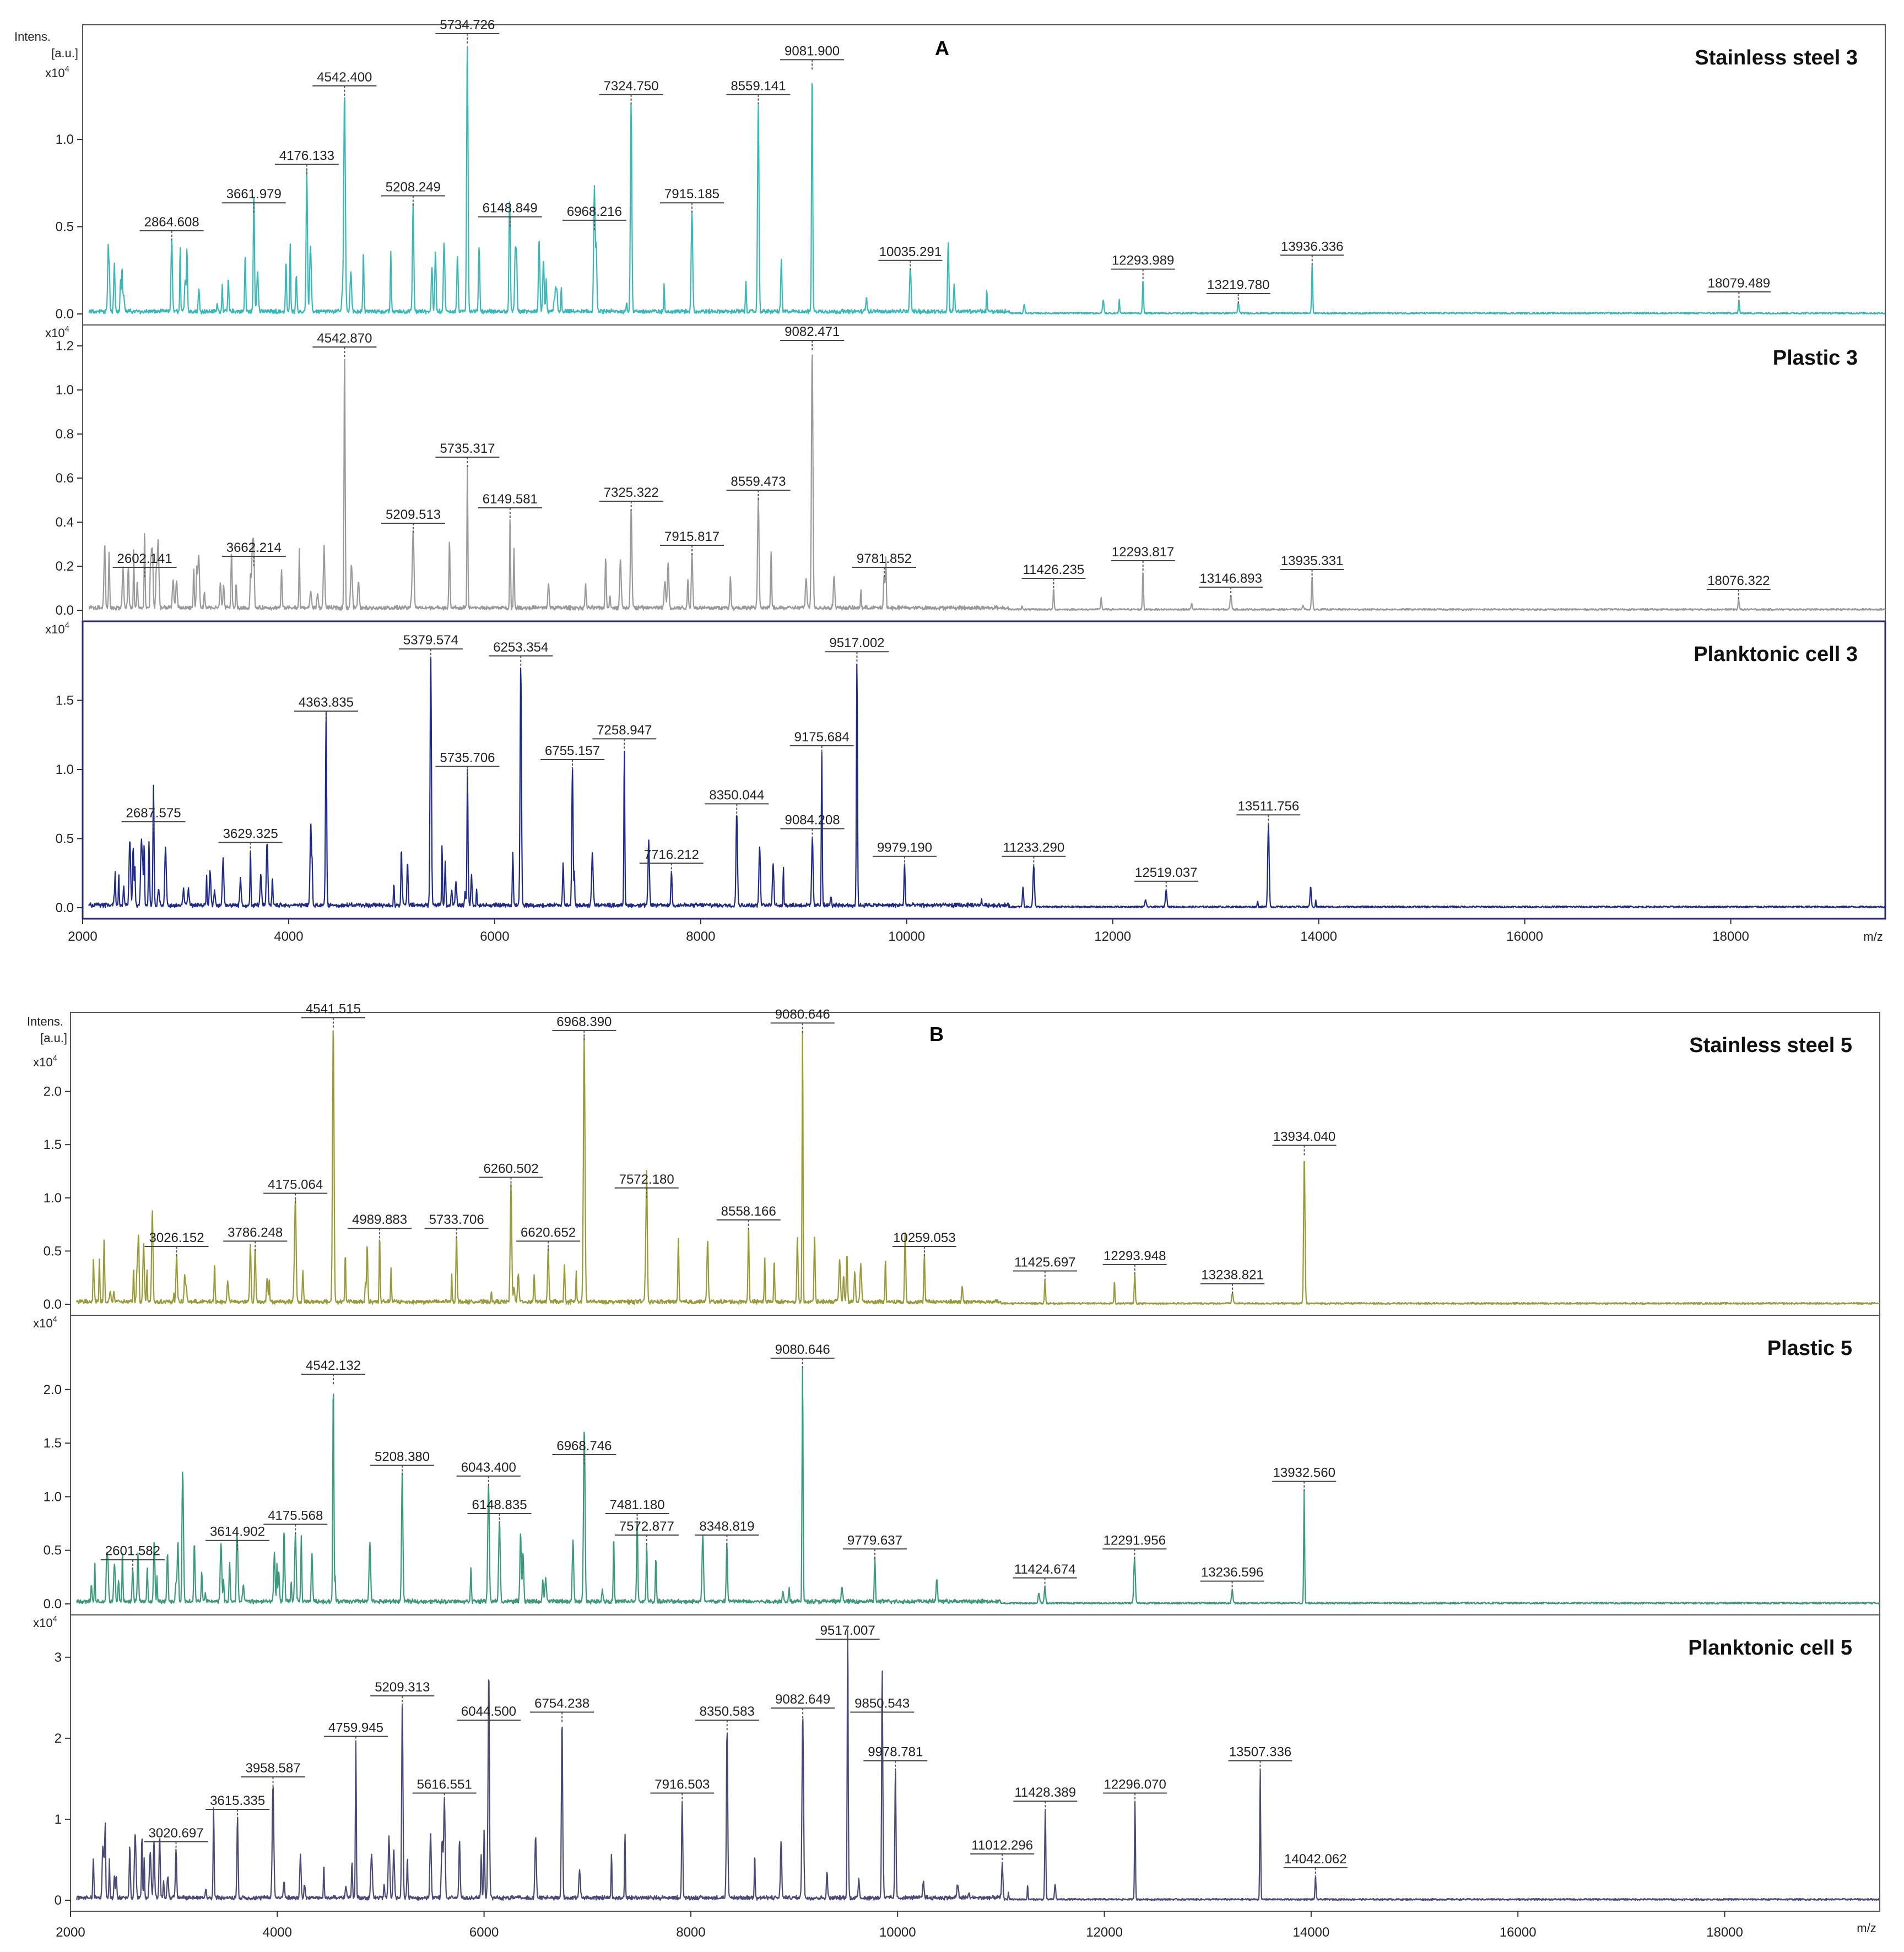 The image size is (1904, 1952). Describe the element at coordinates (874, 1541) in the screenshot. I see `peak-label: 9779.637` at that location.